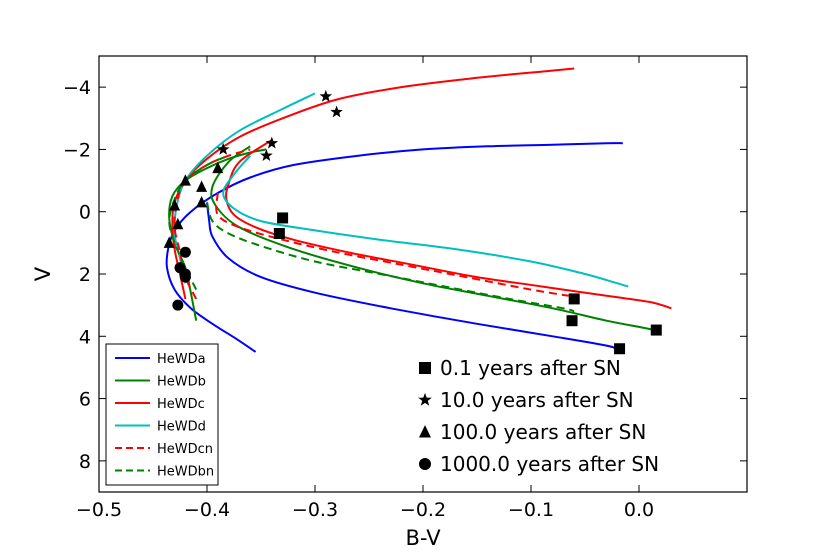 Image resolution: width=830 pixels, height=558 pixels. Describe the element at coordinates (531, 510) in the screenshot. I see `x-tick-label: −0.1` at that location.